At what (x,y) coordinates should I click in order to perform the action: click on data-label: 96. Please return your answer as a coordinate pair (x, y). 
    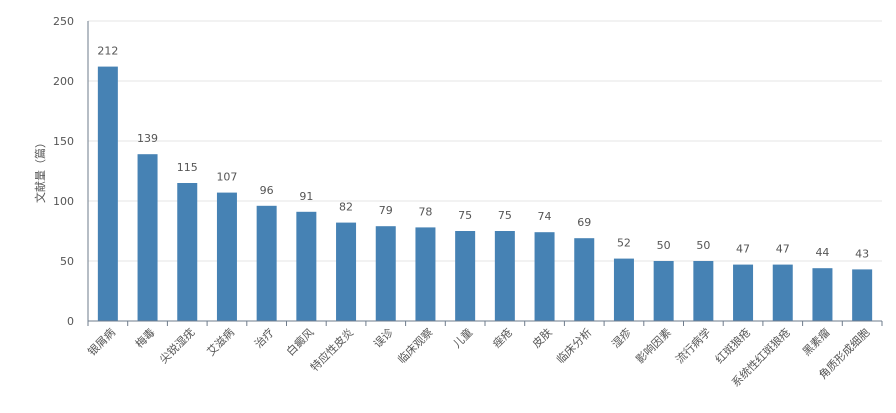
    Looking at the image, I should click on (267, 190).